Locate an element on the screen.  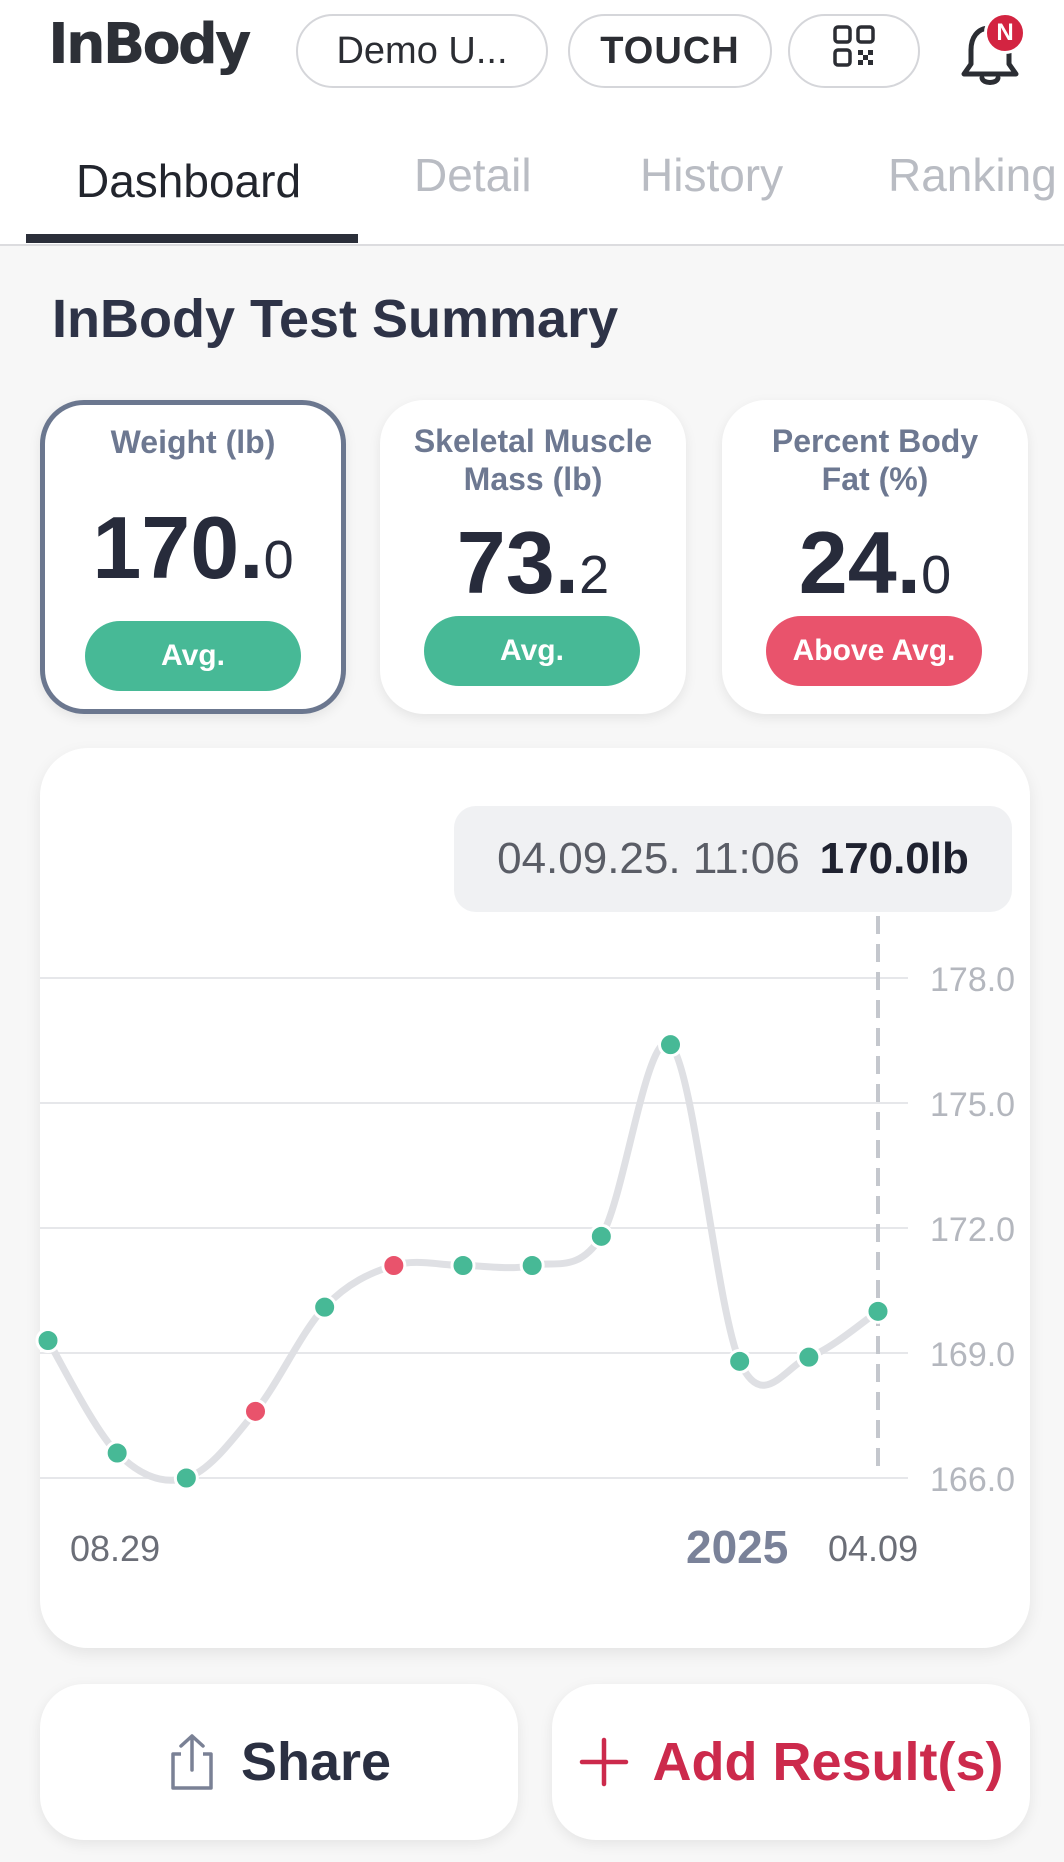
card-value-integer: 170. is located at coordinates (178, 547).